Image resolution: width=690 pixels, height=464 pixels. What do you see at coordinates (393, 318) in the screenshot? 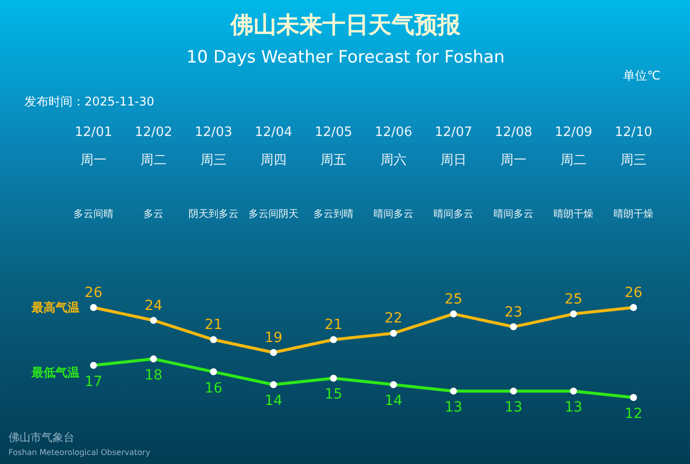
I see `data-label: 22` at bounding box center [393, 318].